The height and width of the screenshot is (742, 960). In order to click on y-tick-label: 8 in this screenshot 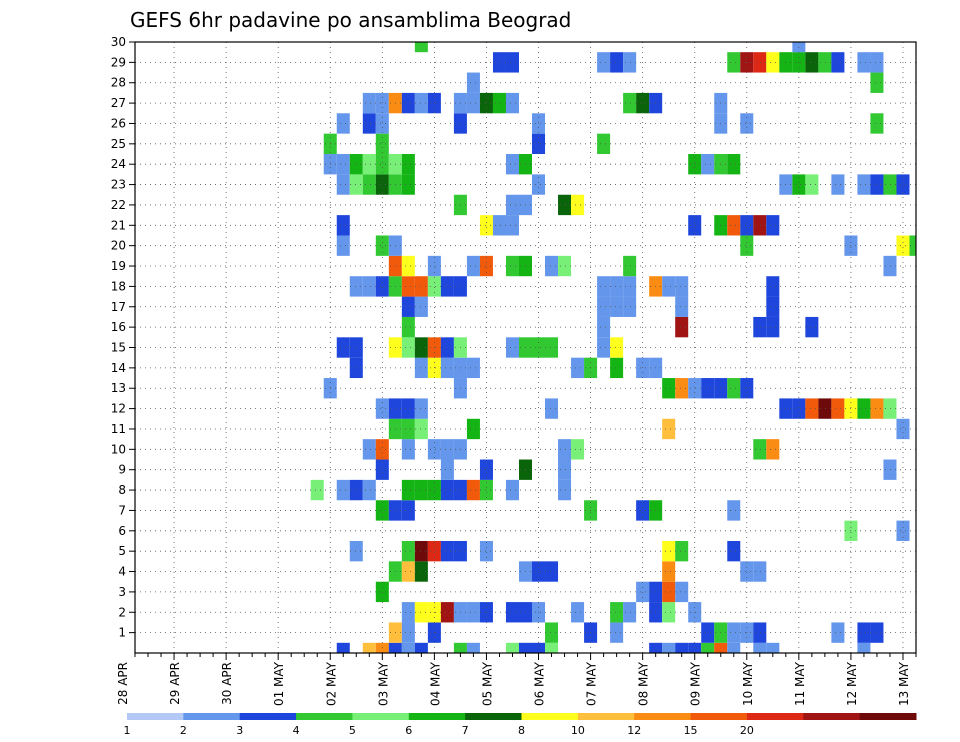, I will do `click(122, 490)`.